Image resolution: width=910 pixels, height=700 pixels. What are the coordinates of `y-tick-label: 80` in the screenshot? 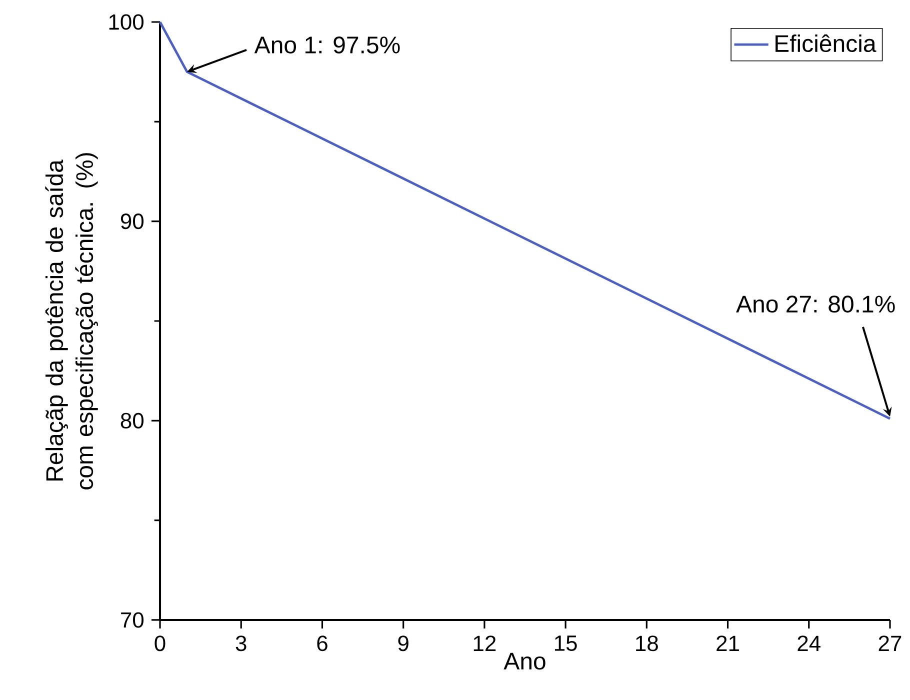 It's located at (132, 420).